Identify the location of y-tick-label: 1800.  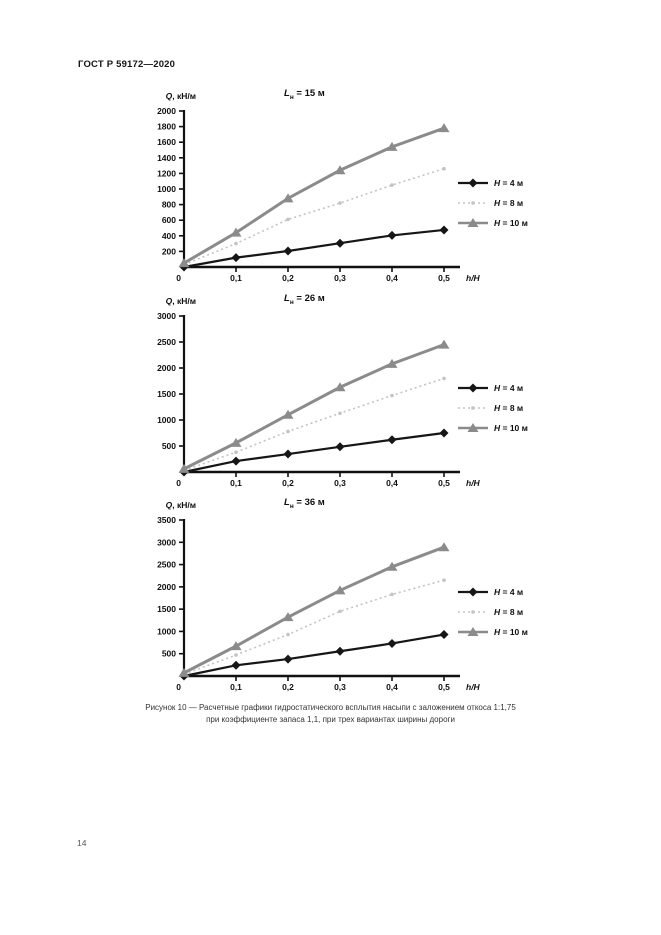
(166, 127).